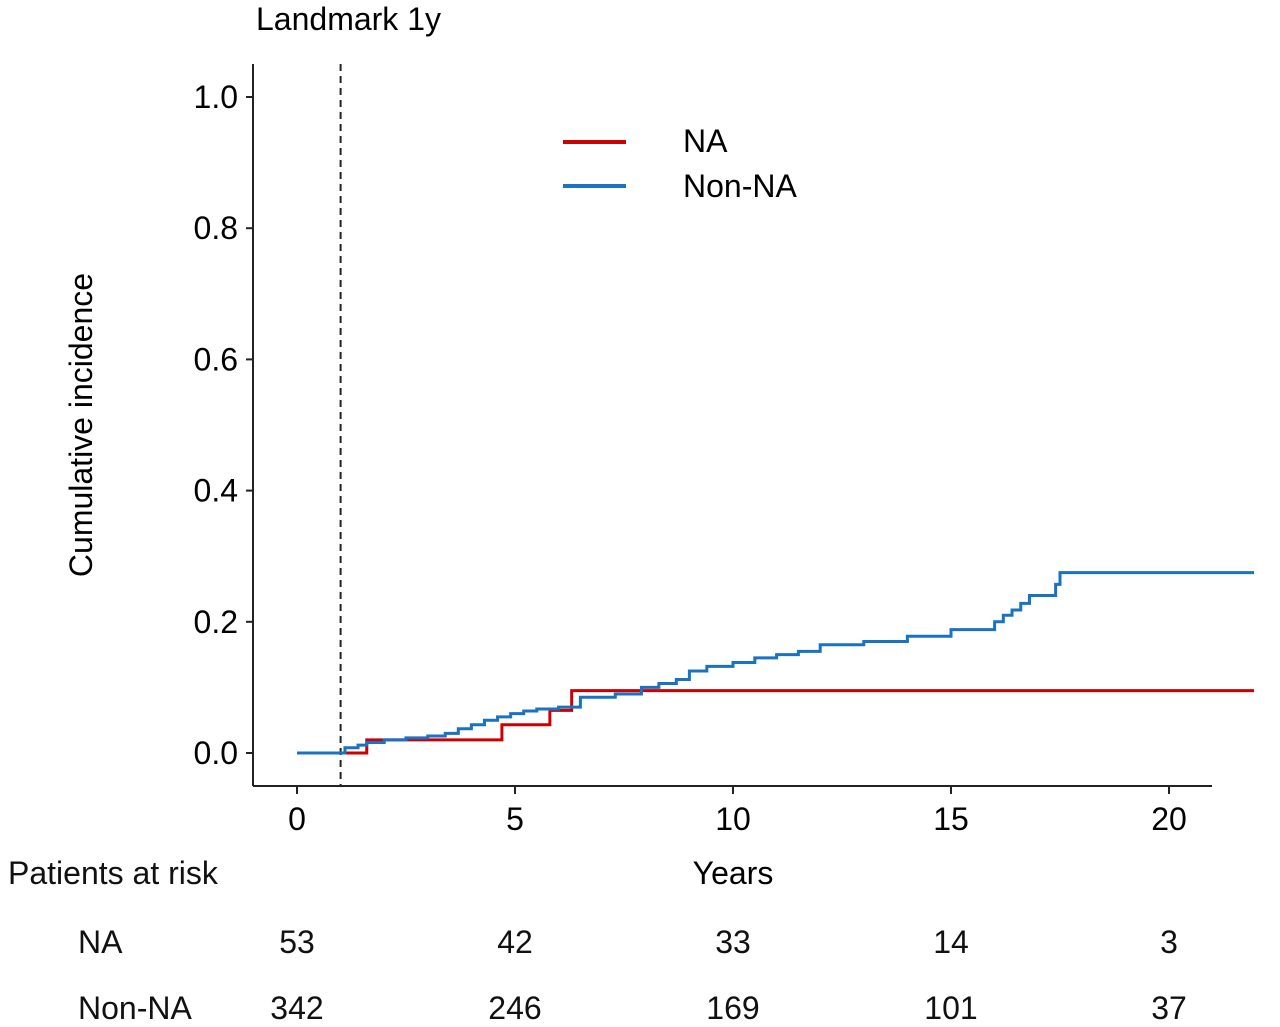 Image resolution: width=1280 pixels, height=1027 pixels. I want to click on x-ticks: 0 5 10 15 20, so click(737, 811).